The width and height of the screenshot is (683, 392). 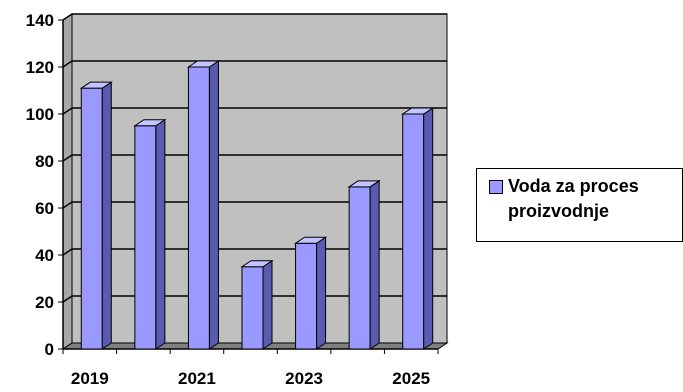 What do you see at coordinates (40, 185) in the screenshot?
I see `y-axis-labels: 0 20 40 60 80 100 120 140` at bounding box center [40, 185].